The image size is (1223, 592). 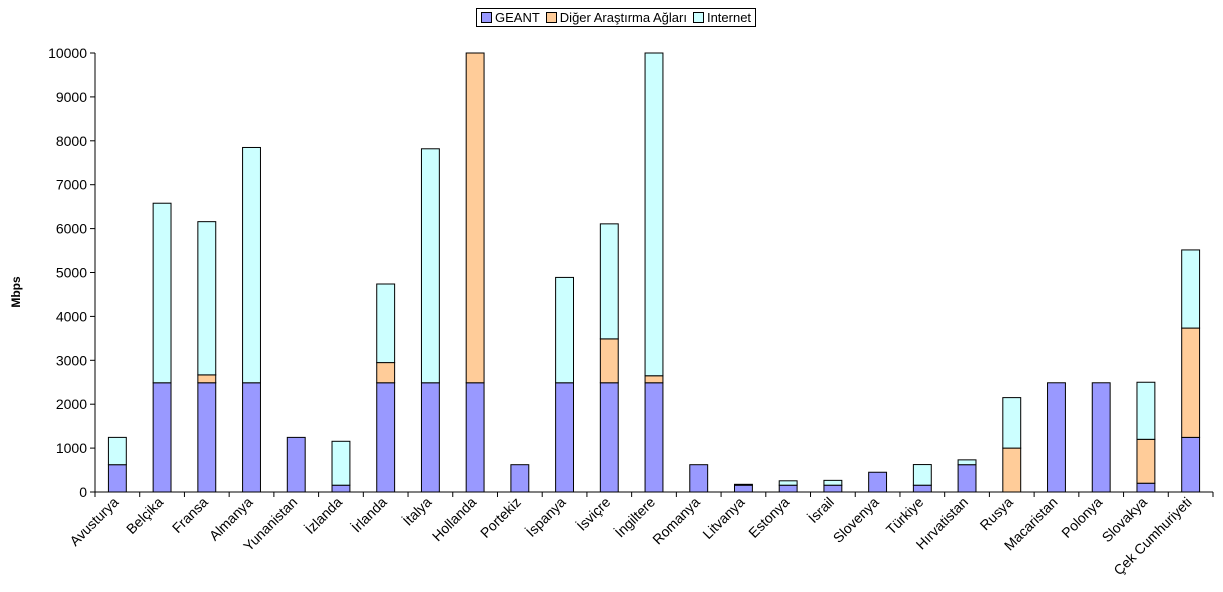 I want to click on bar-diger-arastirma-aglari-rusya, so click(x=1012, y=470).